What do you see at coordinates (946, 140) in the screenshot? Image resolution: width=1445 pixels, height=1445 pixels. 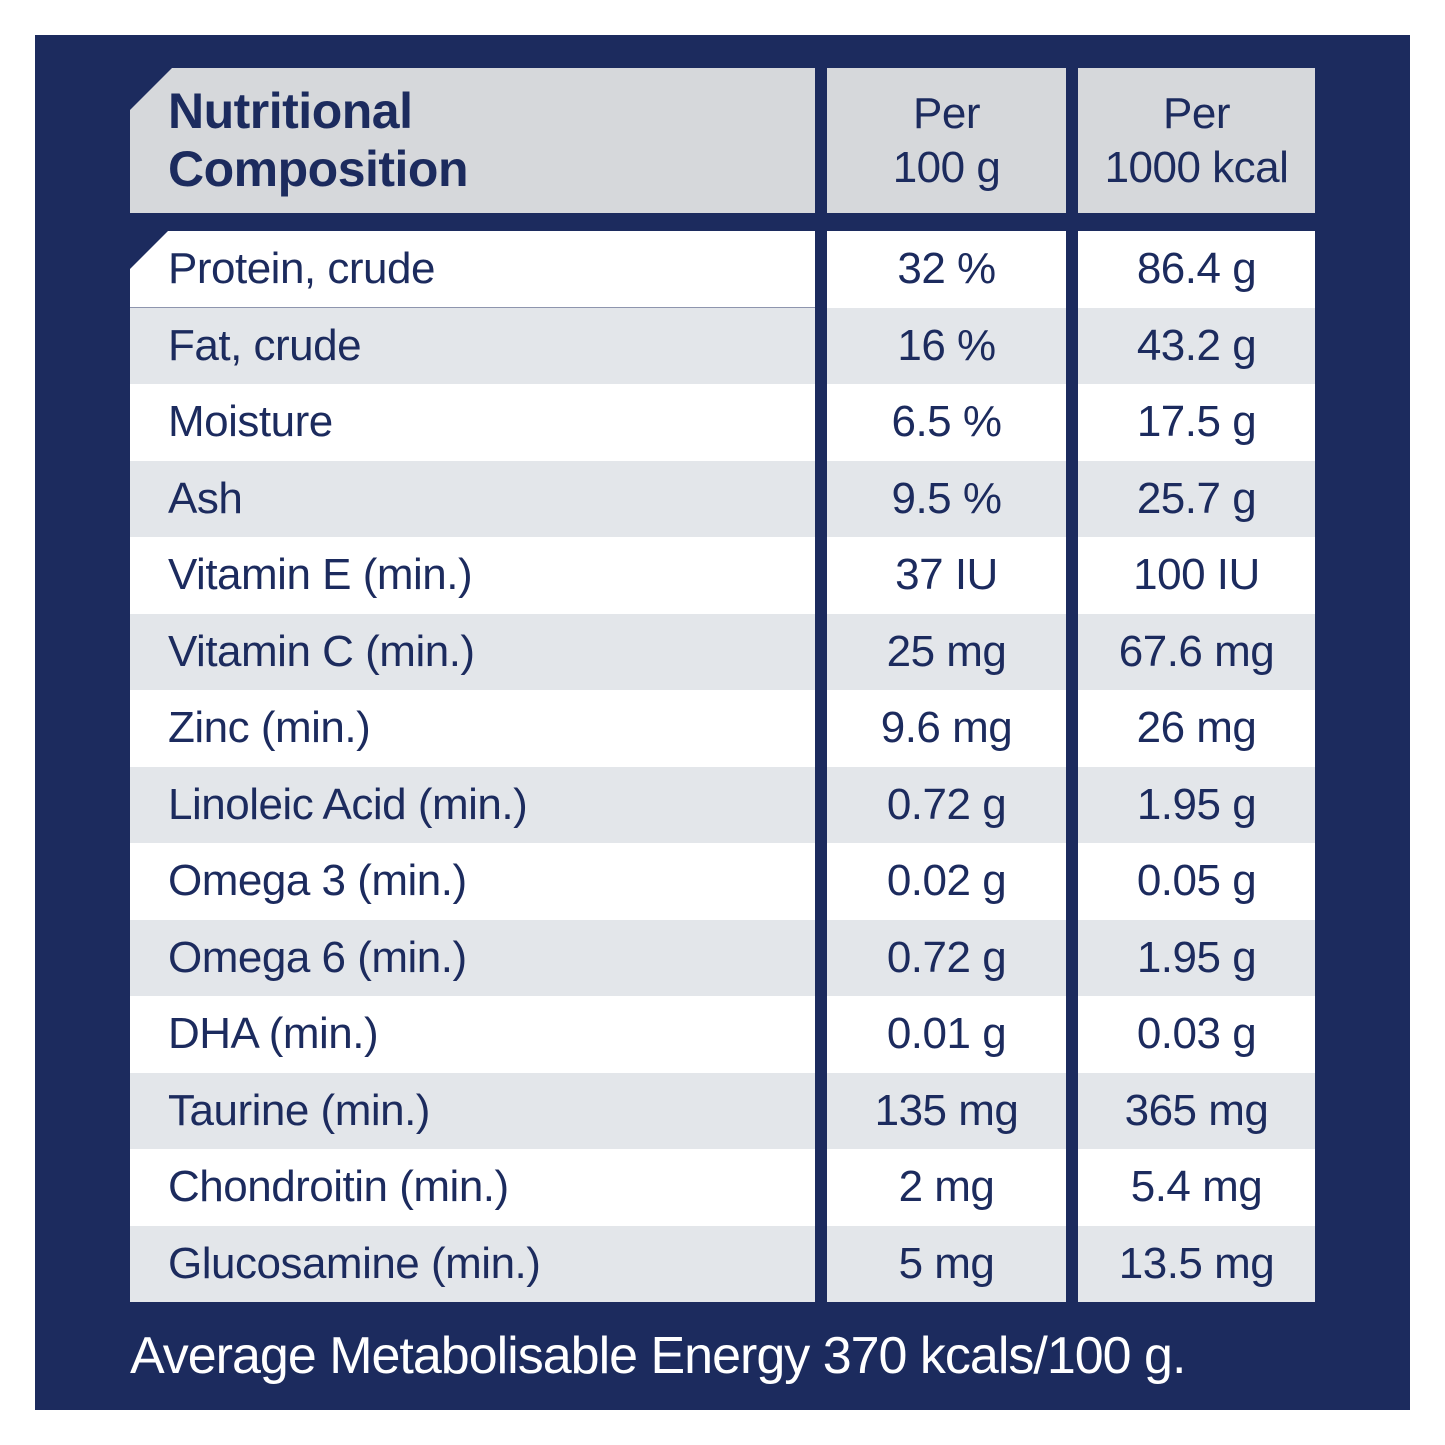 I see `column-header-per-100g: Per 100 g` at bounding box center [946, 140].